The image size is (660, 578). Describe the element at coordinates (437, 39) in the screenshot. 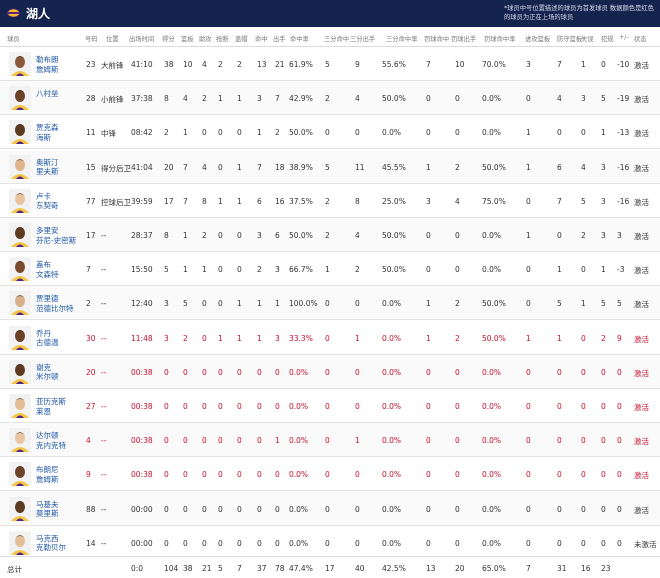

I see `column-header-ftm: 罚球命中` at that location.